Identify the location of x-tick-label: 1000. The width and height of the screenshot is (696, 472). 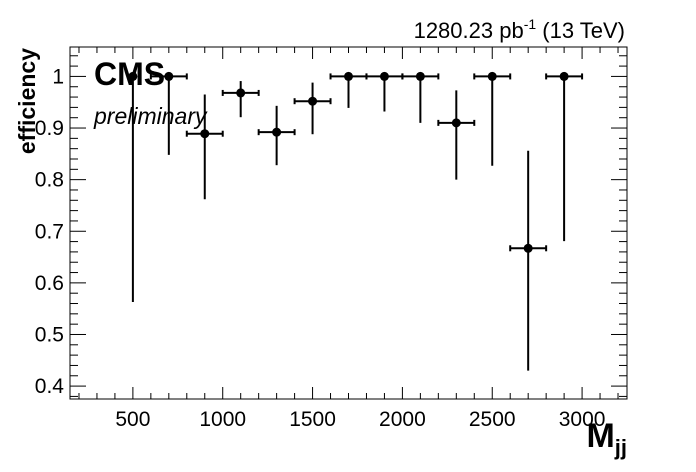
(222, 419).